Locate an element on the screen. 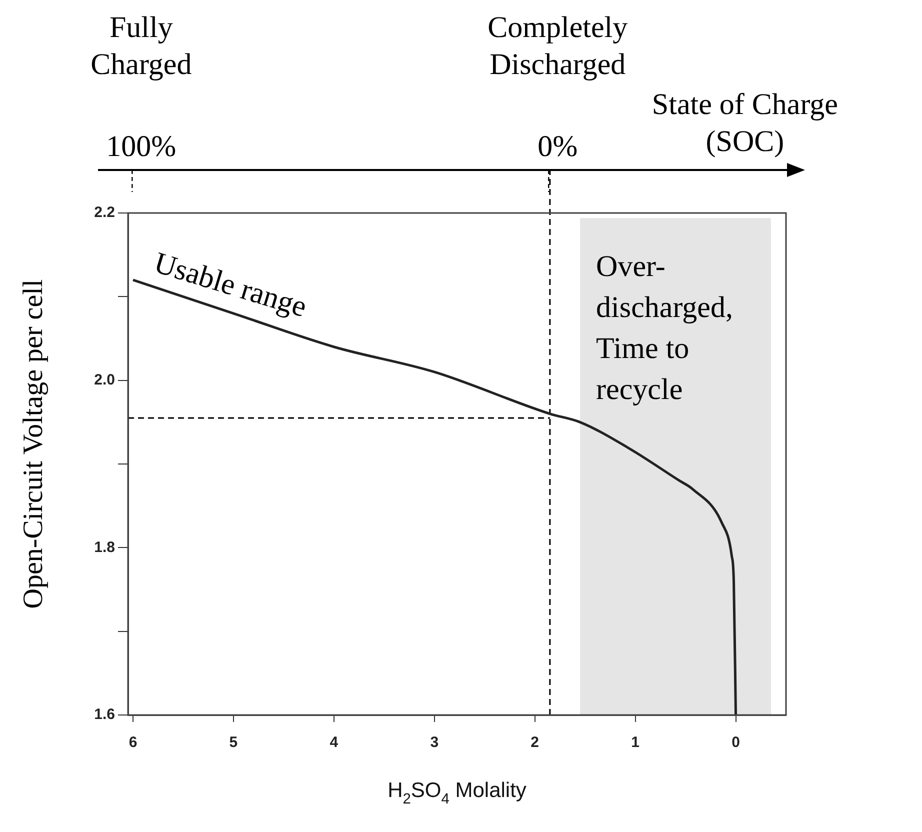  x-tick-label: 1 is located at coordinates (635, 743).